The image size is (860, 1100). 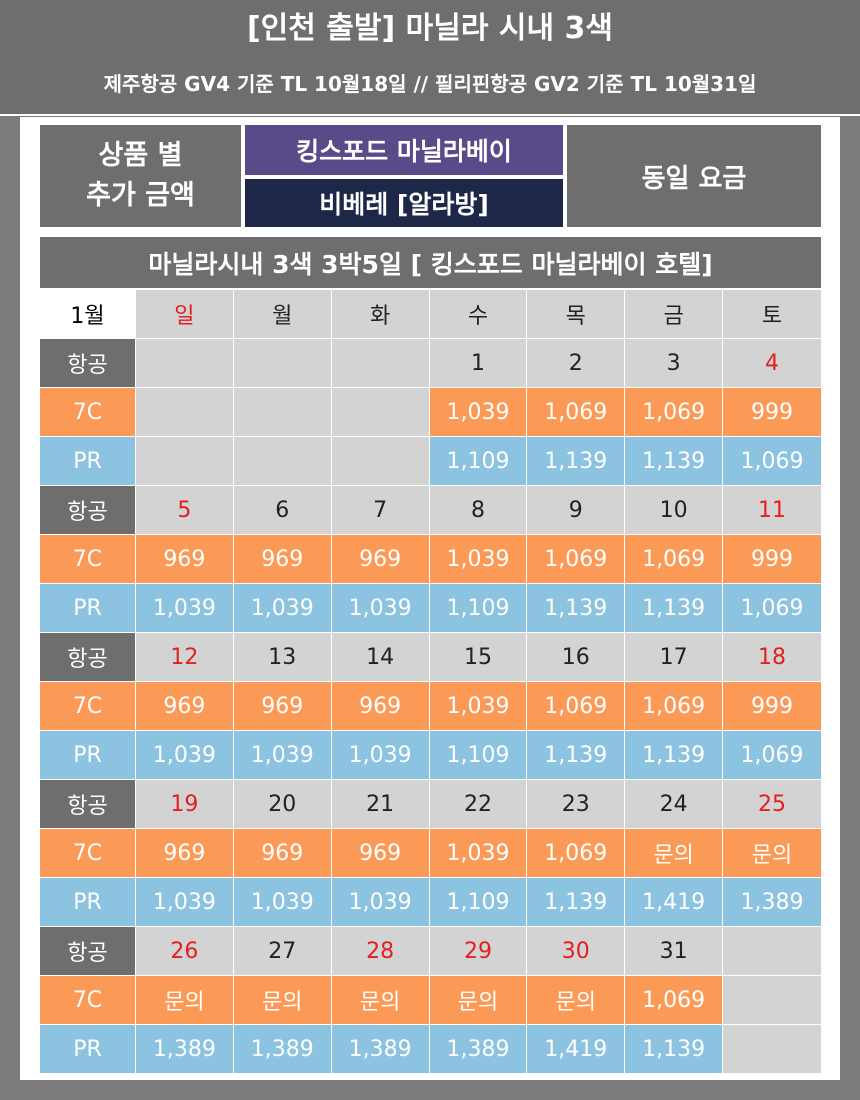 I want to click on date-cell: 21, so click(x=380, y=804).